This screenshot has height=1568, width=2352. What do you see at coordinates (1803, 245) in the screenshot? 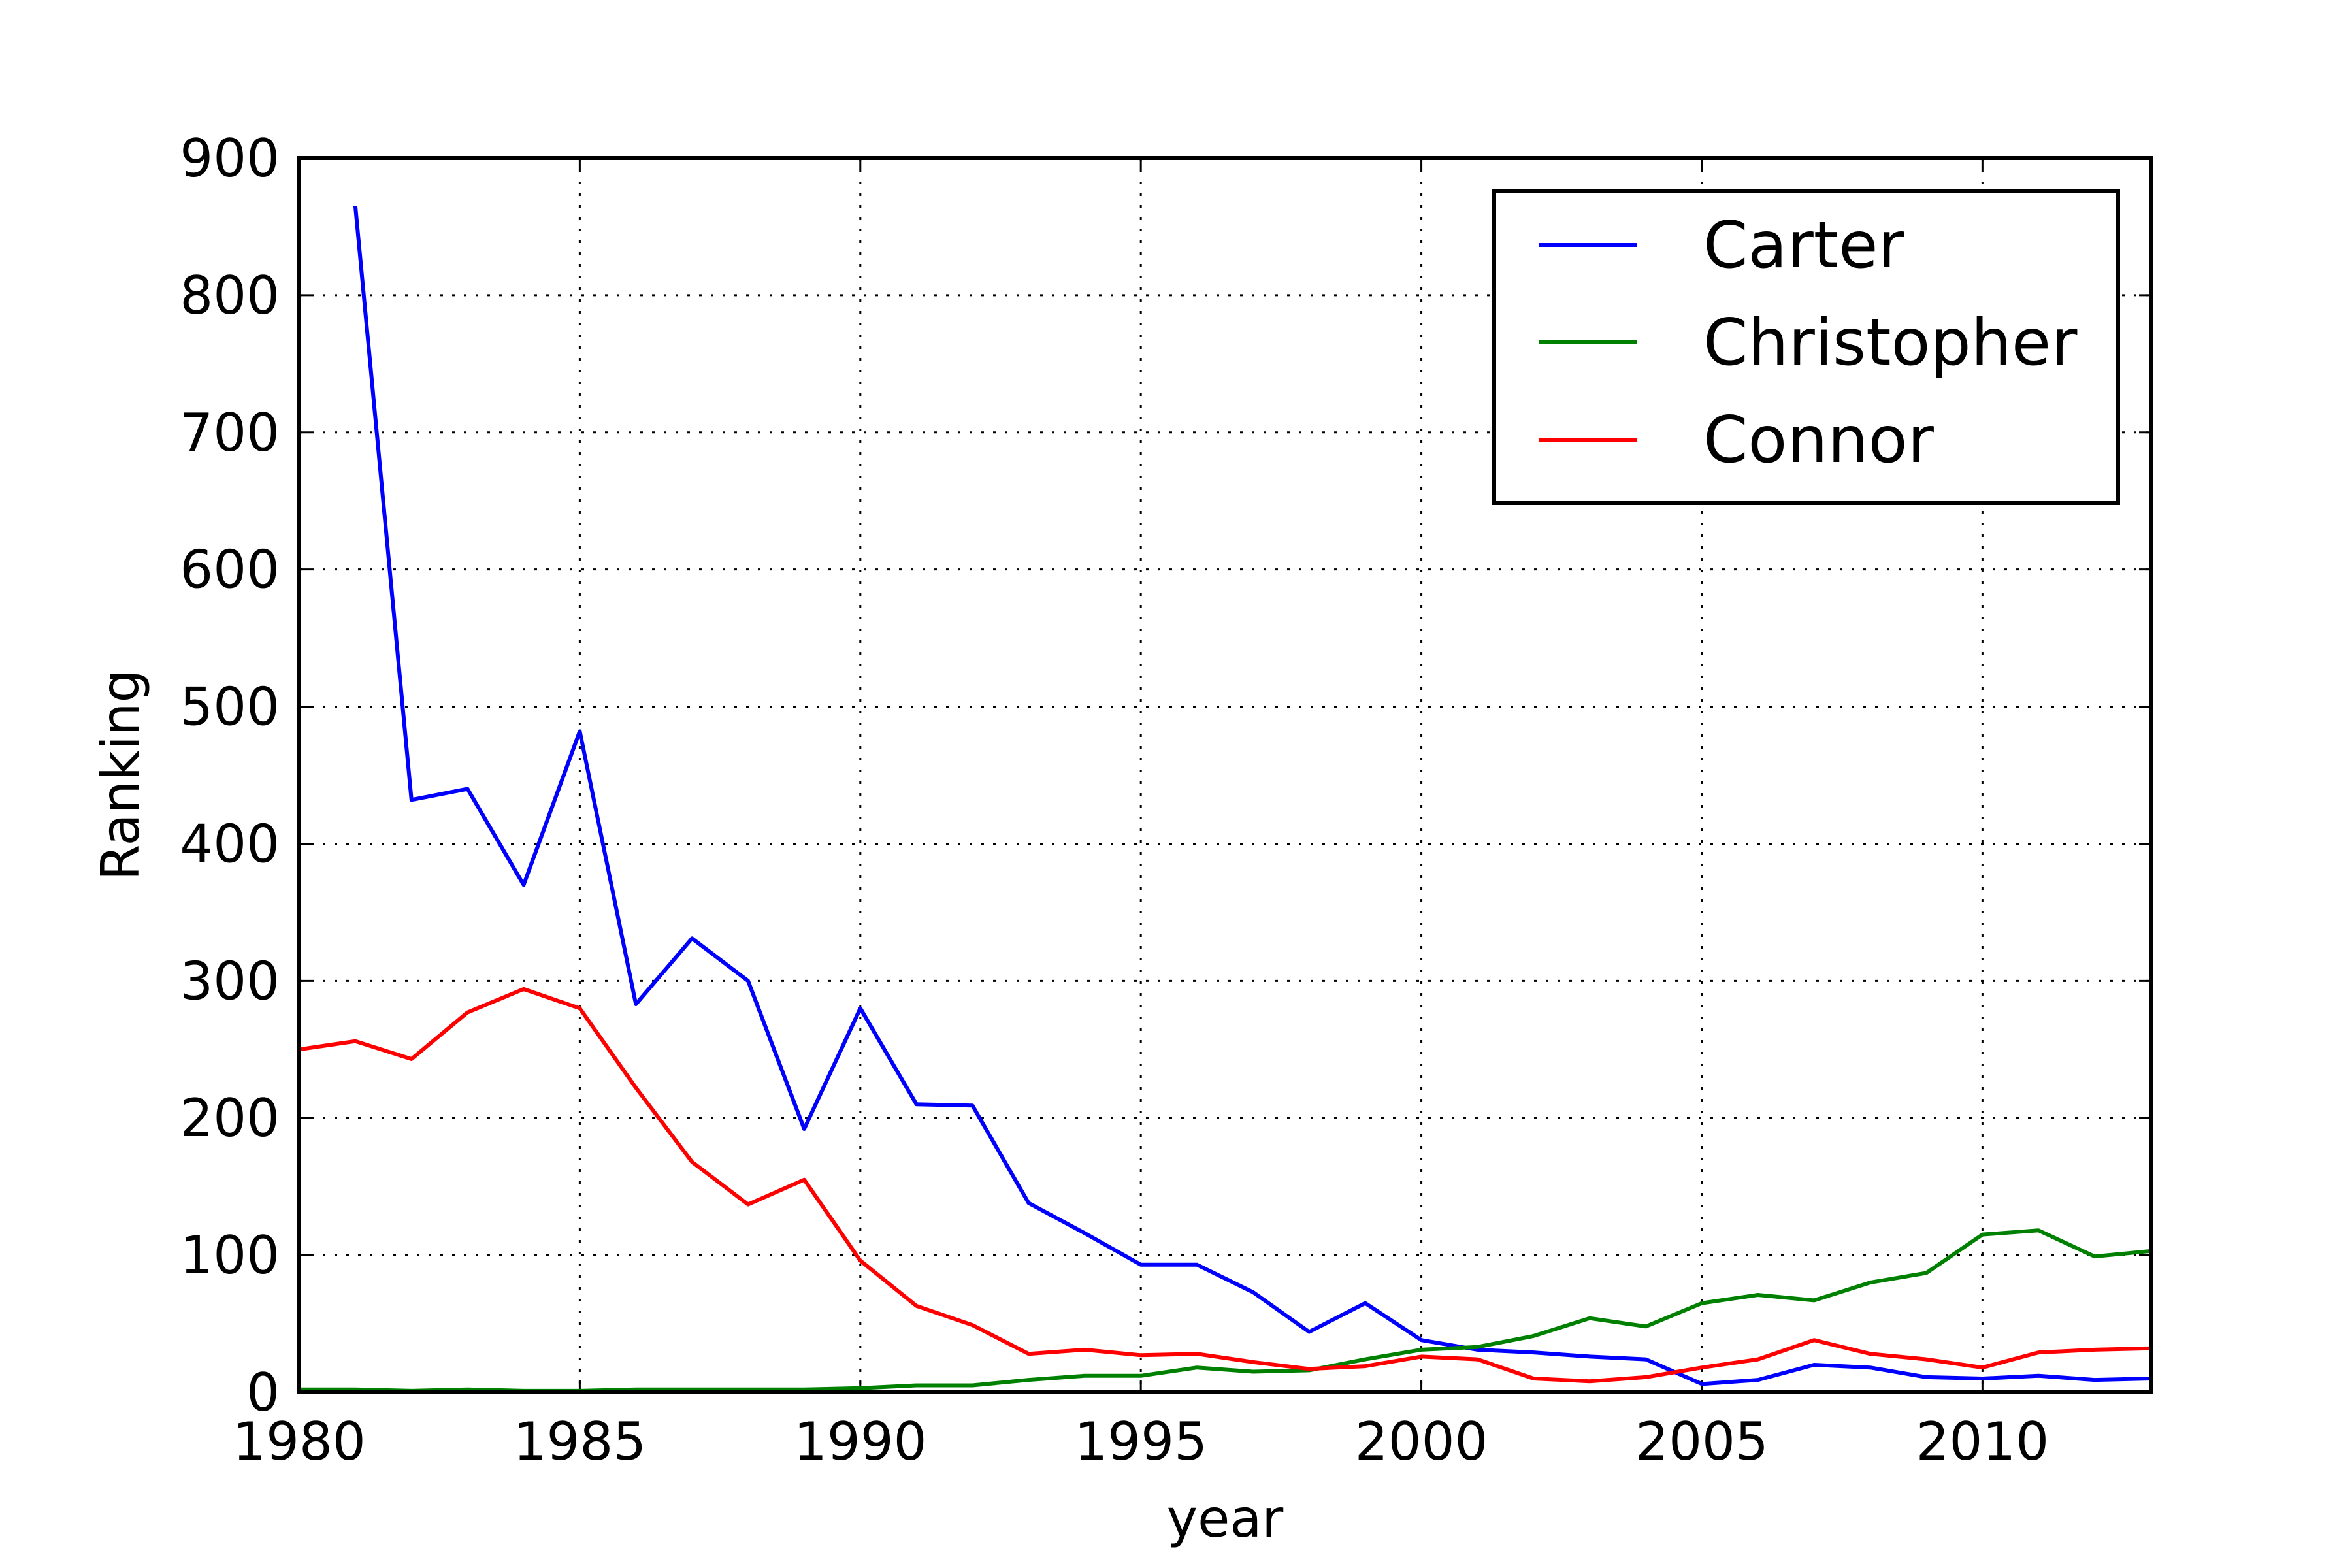
I see `legend-label-carter: Carter` at bounding box center [1803, 245].